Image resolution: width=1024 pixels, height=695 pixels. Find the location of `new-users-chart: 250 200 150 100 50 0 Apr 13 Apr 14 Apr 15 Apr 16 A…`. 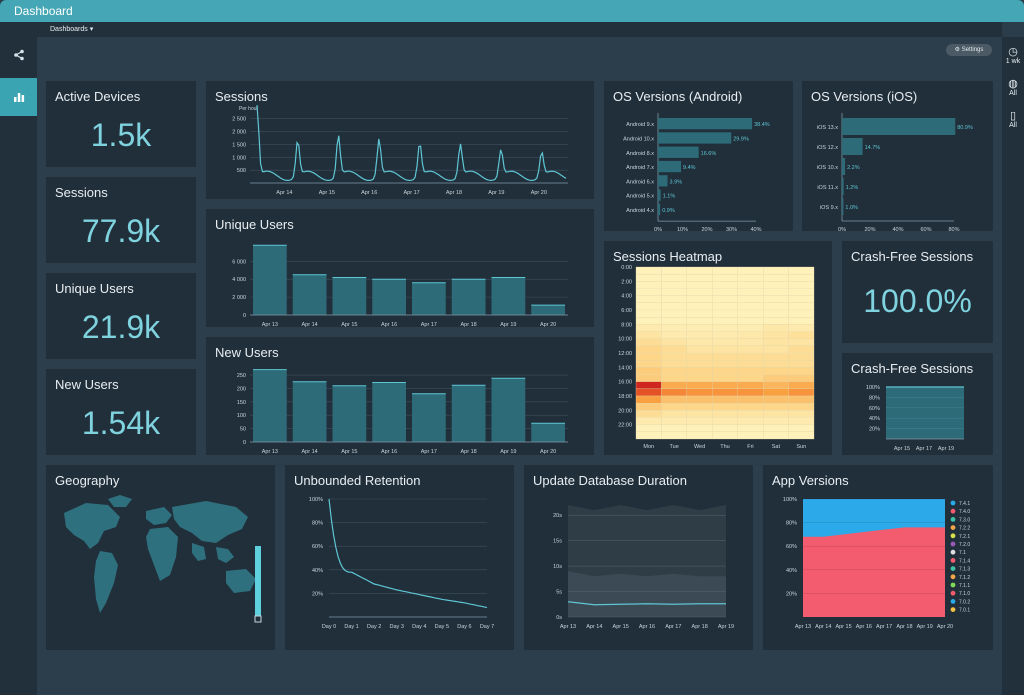

new-users-chart: 250 200 150 100 50 0 Apr 13 Apr 14 Apr 15 Apr 16 A… is located at coordinates (402, 412).